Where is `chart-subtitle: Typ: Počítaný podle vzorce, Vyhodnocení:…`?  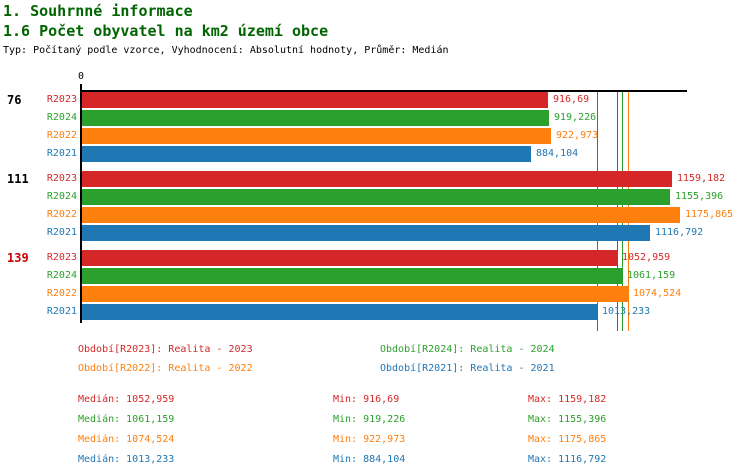
chart-subtitle: Typ: Počítaný podle vzorce, Vyhodnocení:… is located at coordinates (226, 50).